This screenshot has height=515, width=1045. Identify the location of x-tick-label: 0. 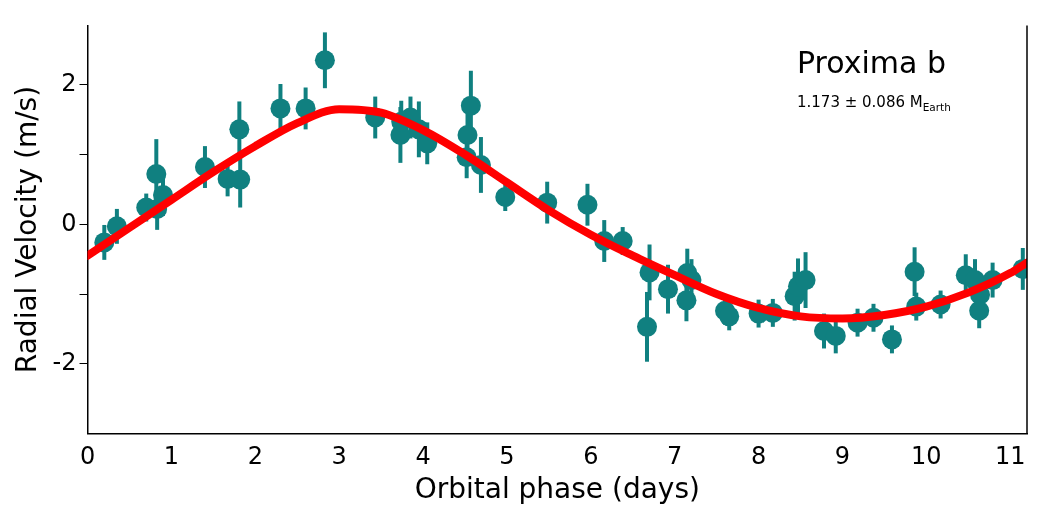
(87, 456).